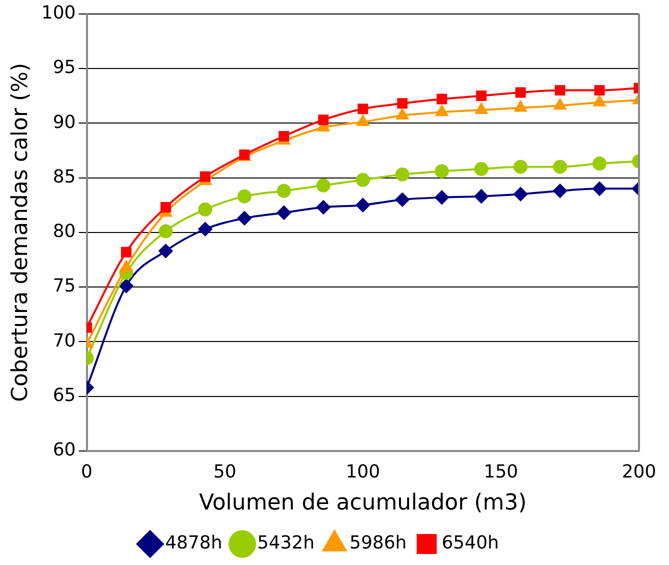  What do you see at coordinates (58, 13) in the screenshot?
I see `y-tick-label: 100` at bounding box center [58, 13].